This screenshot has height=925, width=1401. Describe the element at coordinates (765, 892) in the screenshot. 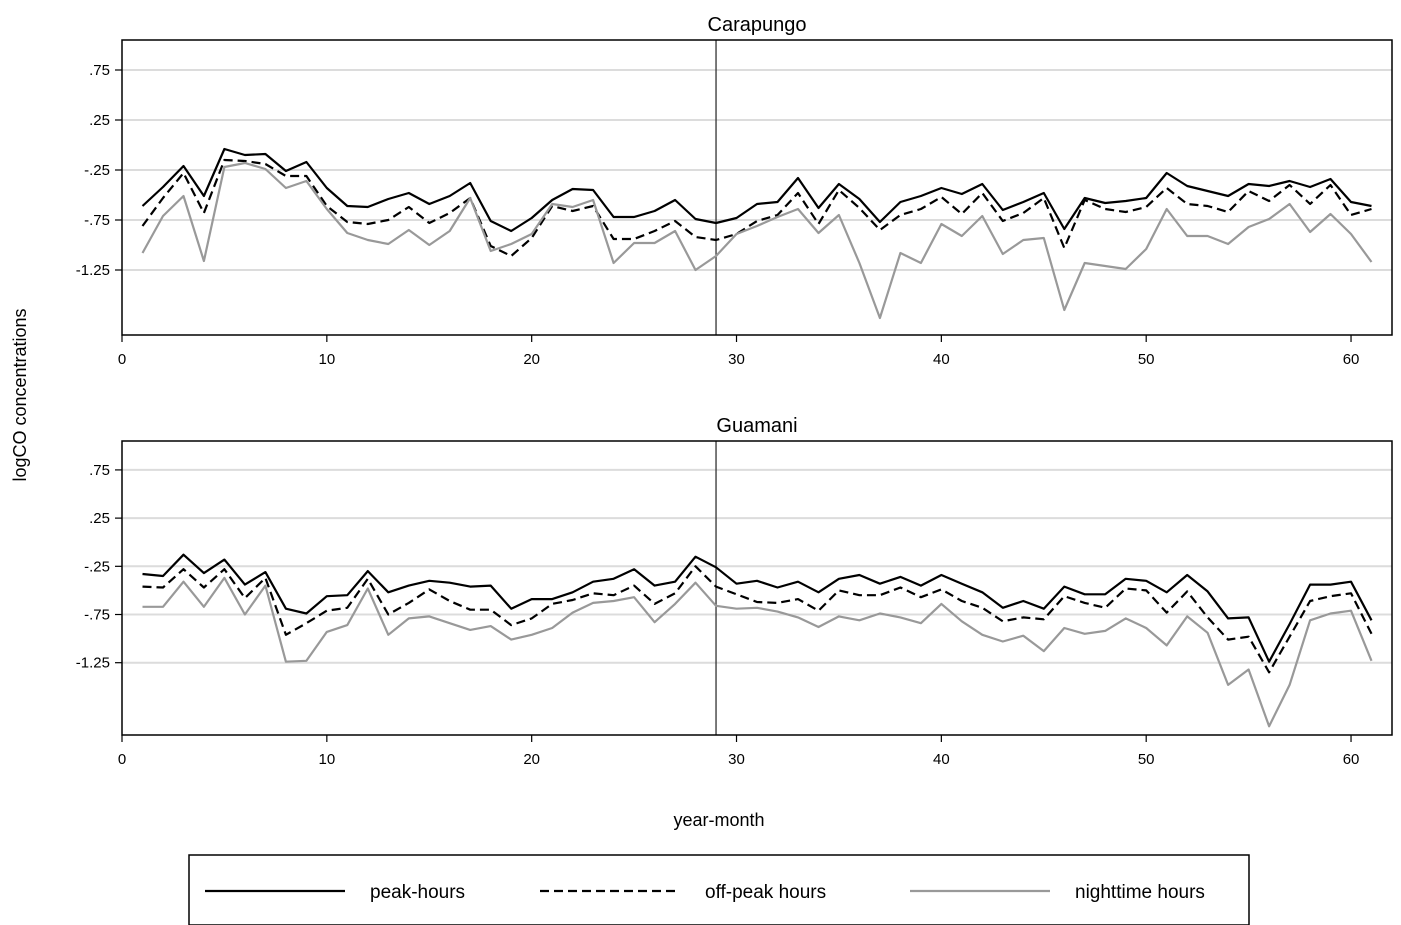

I see `legend-label-offpeak: off-peak hours` at that location.